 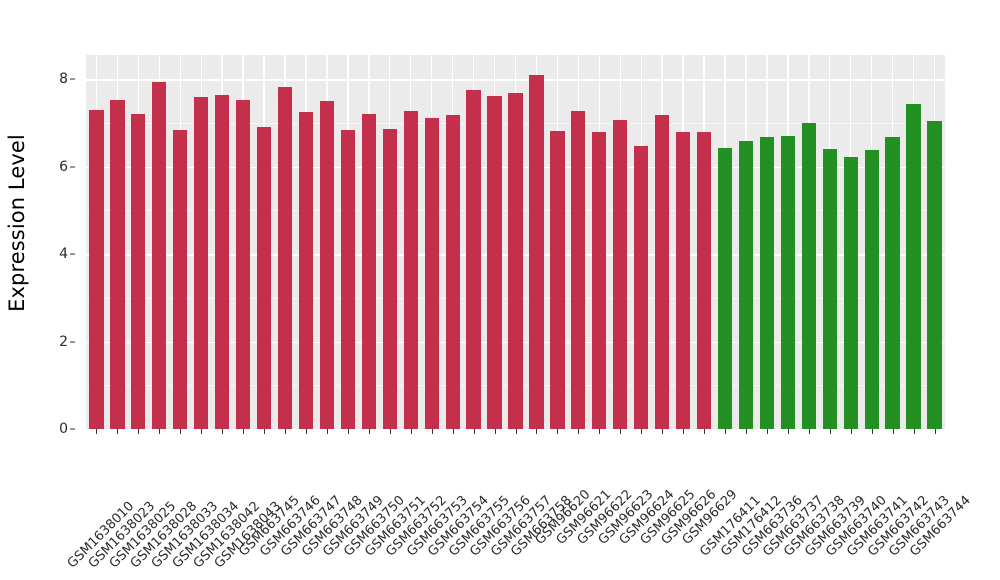 I want to click on x-axis-tick-marks, so click(x=515, y=432).